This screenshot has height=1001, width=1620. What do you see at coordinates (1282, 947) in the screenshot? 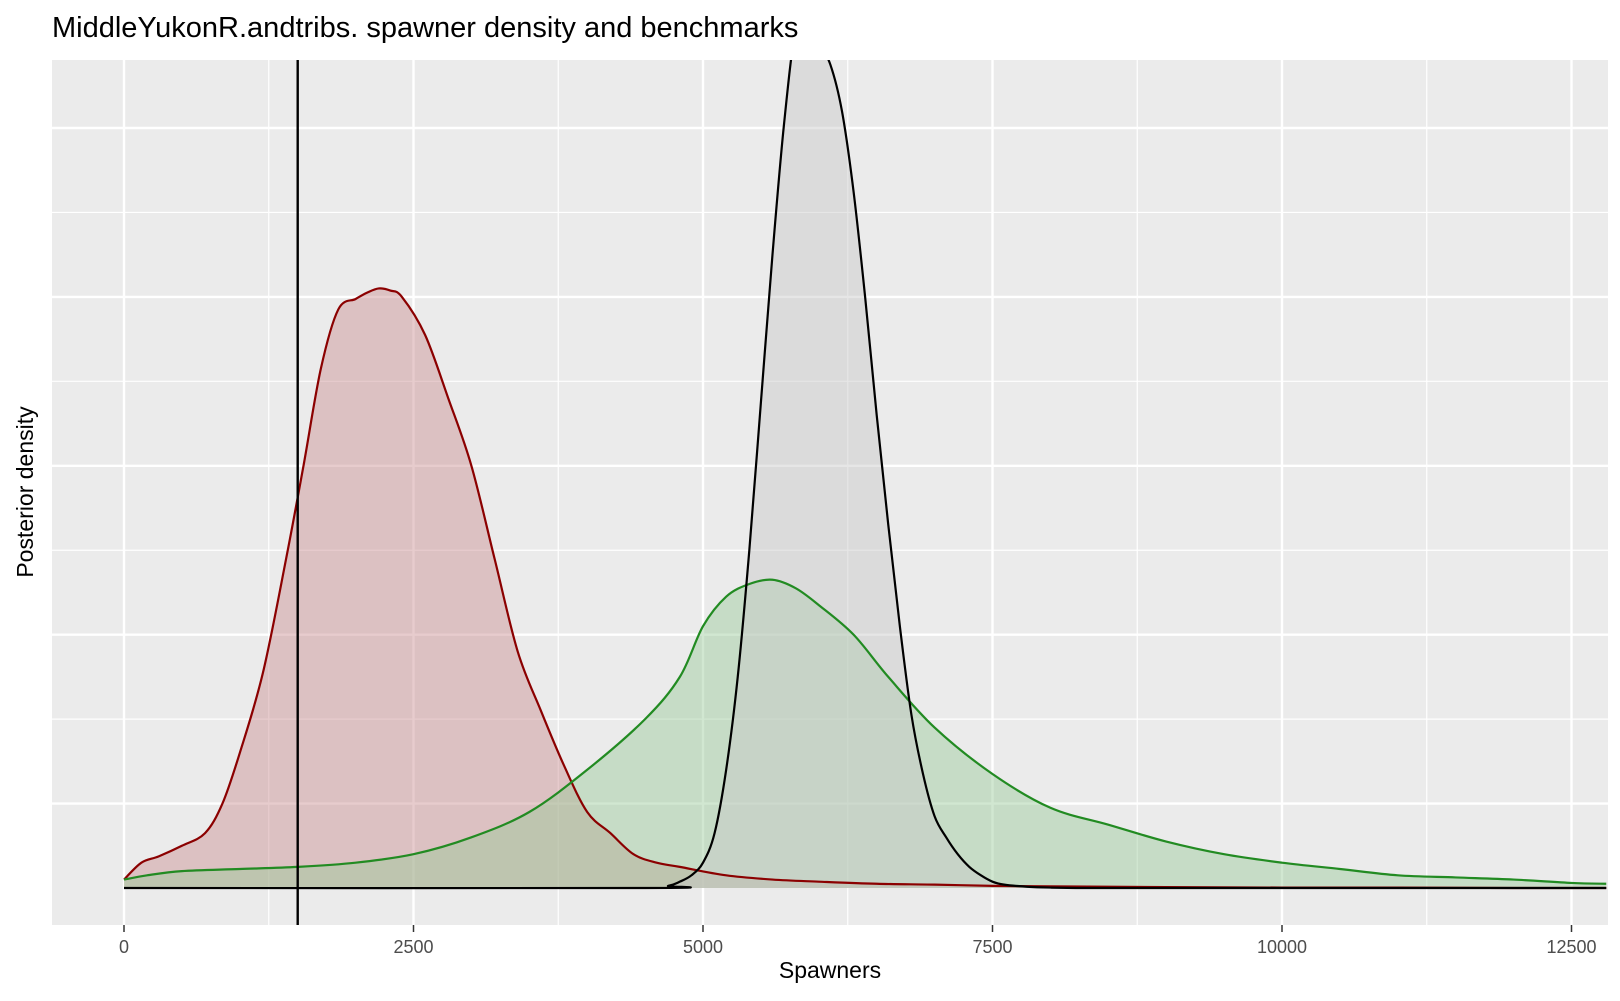
I see `x-tick-label-4: 10000` at bounding box center [1282, 947].